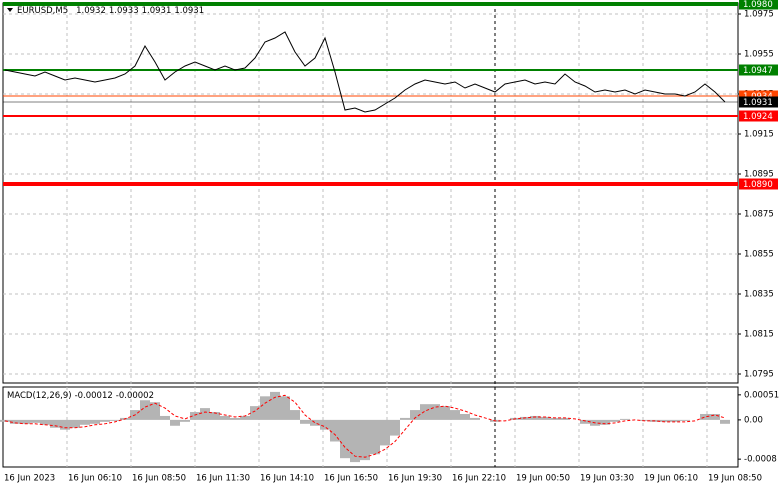 This screenshot has width=781, height=489. I want to click on menu-triangle, so click(10, 10).